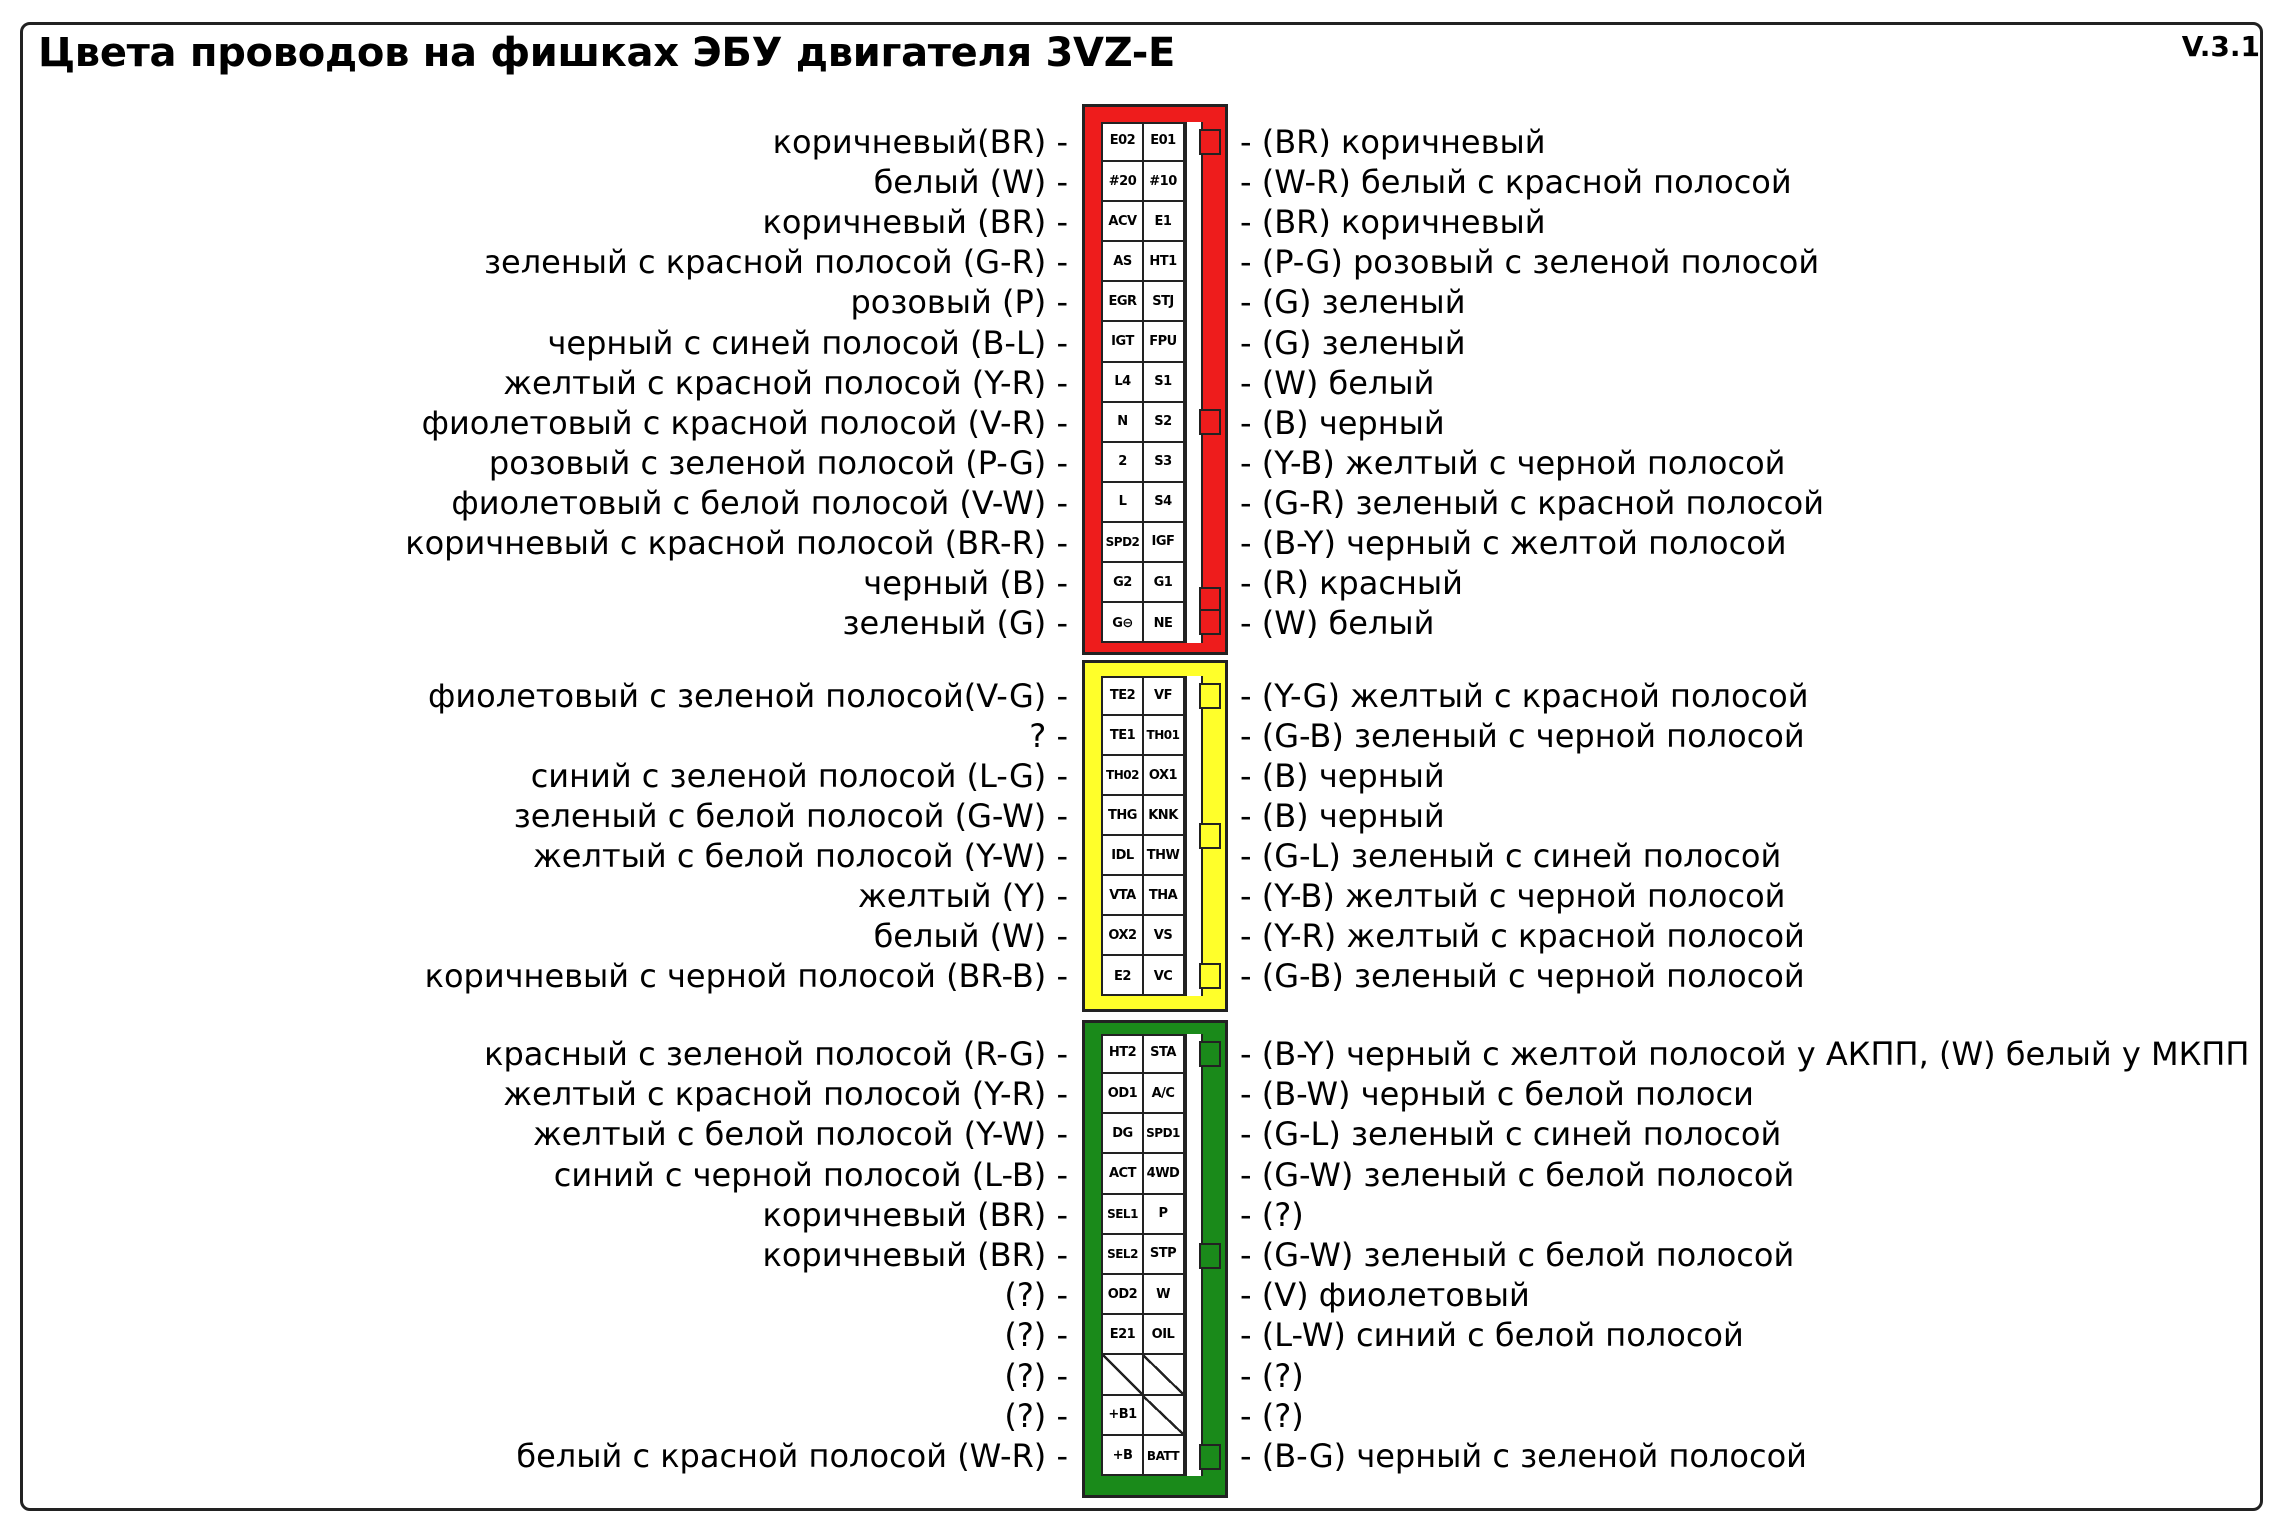  What do you see at coordinates (1123, 142) in the screenshot?
I see `pin-cell: E02` at bounding box center [1123, 142].